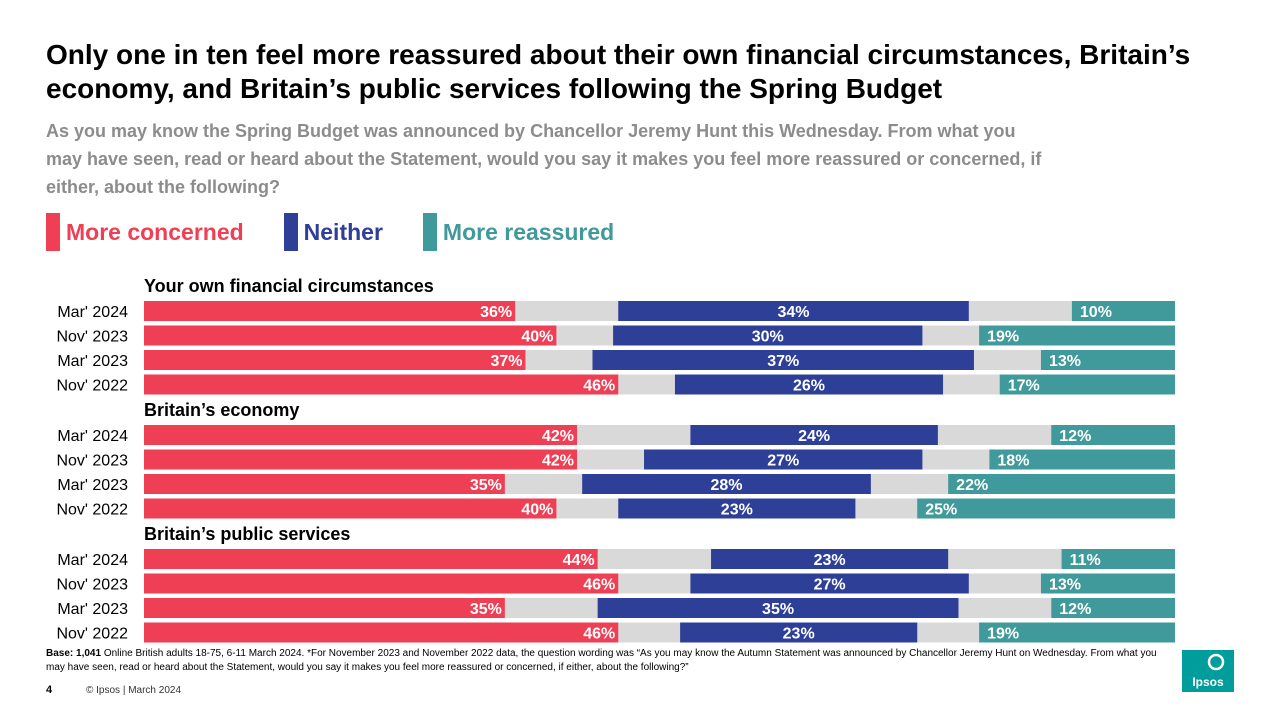 Image resolution: width=1280 pixels, height=720 pixels. Describe the element at coordinates (1118, 559) in the screenshot. I see `bar-reassured-g2-r0` at that location.